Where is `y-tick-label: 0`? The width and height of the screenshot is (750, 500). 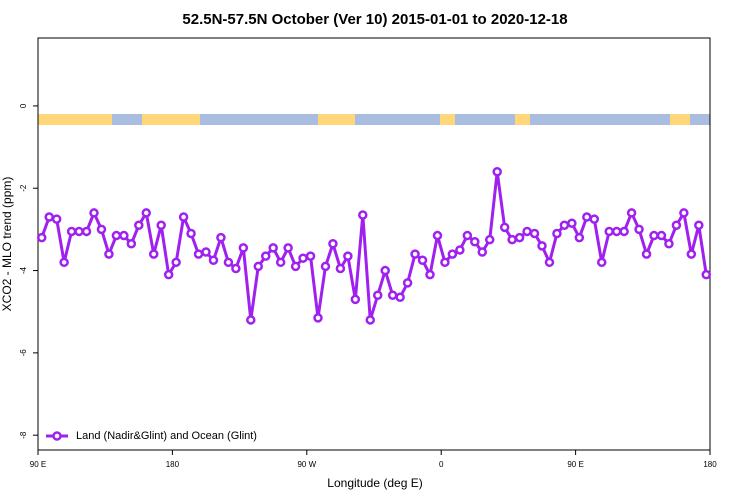 y-tick-label: 0 is located at coordinates (23, 105).